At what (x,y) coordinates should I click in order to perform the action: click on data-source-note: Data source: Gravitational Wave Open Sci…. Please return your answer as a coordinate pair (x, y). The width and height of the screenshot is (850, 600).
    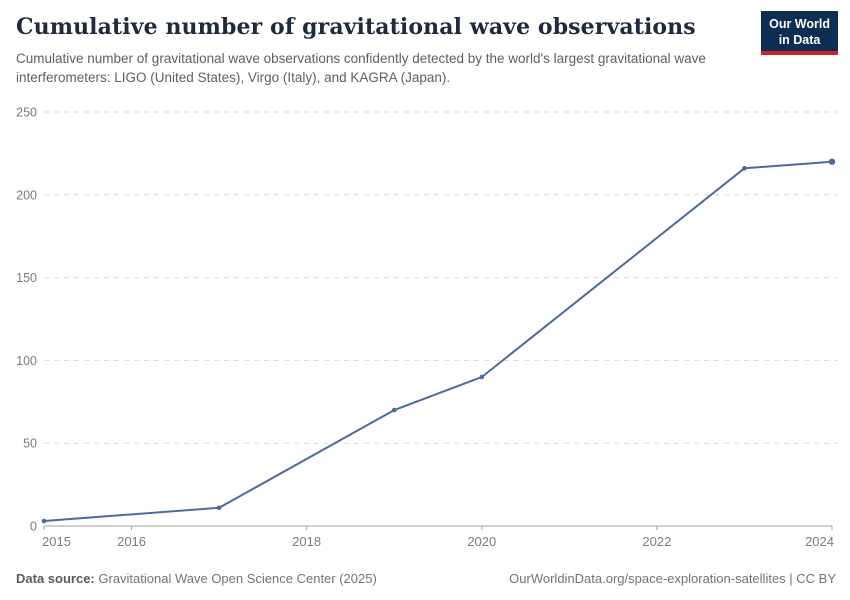
    Looking at the image, I should click on (196, 578).